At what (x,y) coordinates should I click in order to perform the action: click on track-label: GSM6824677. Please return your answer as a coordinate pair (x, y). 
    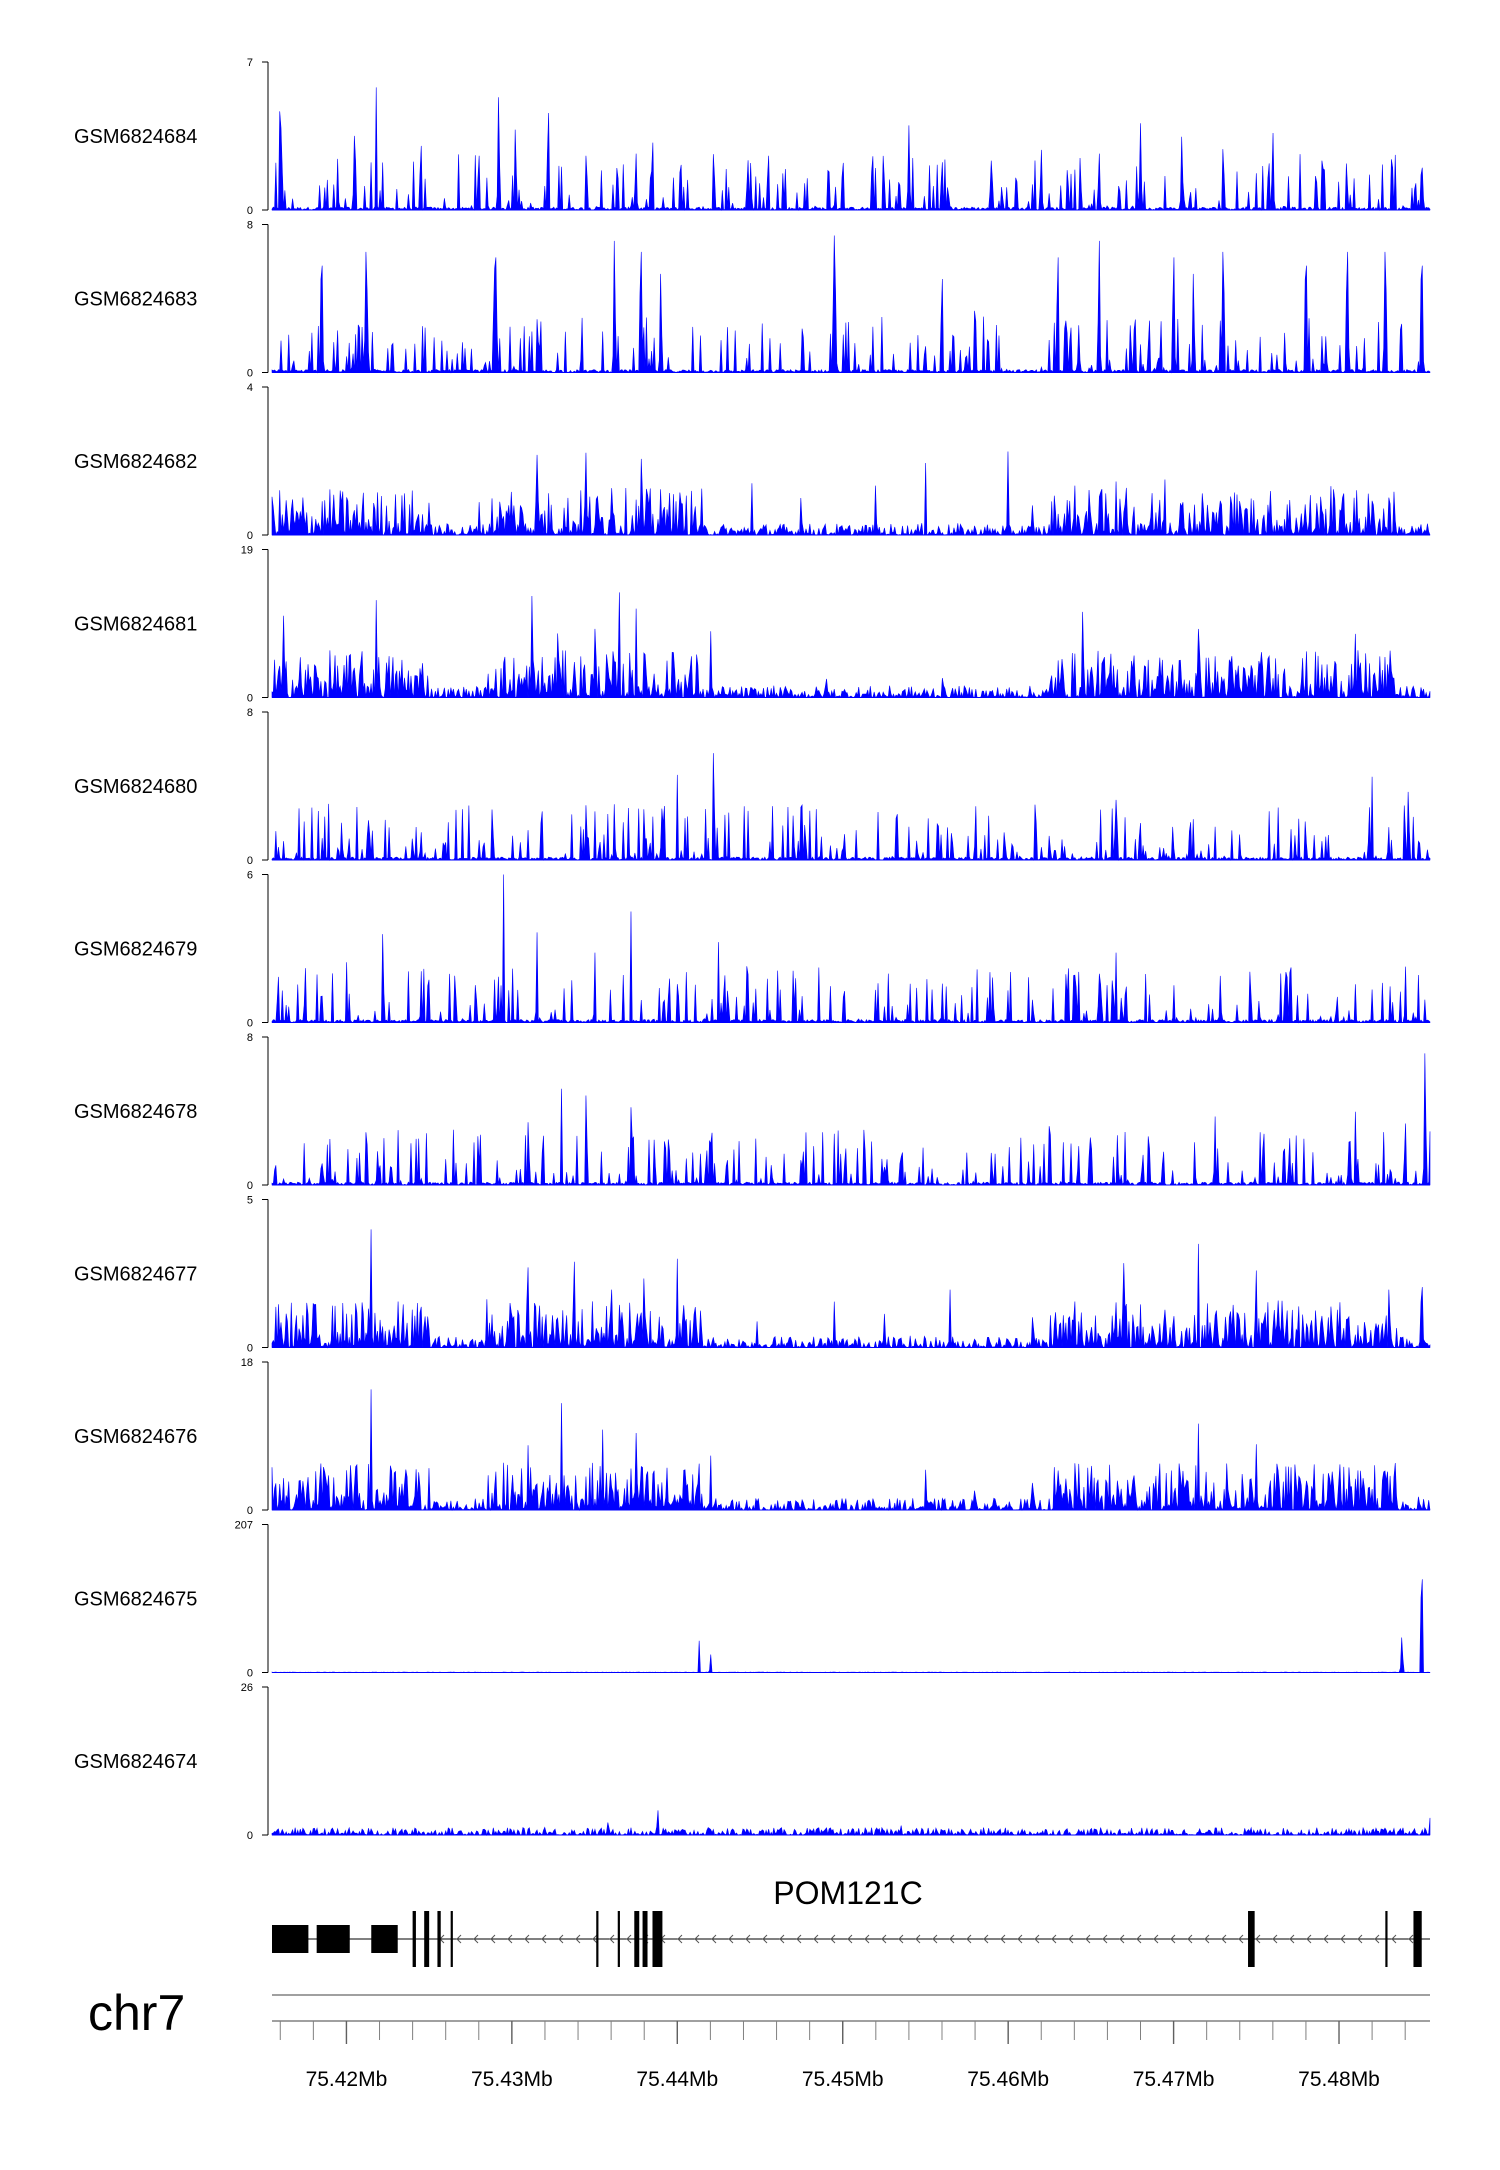
    Looking at the image, I should click on (135, 1275).